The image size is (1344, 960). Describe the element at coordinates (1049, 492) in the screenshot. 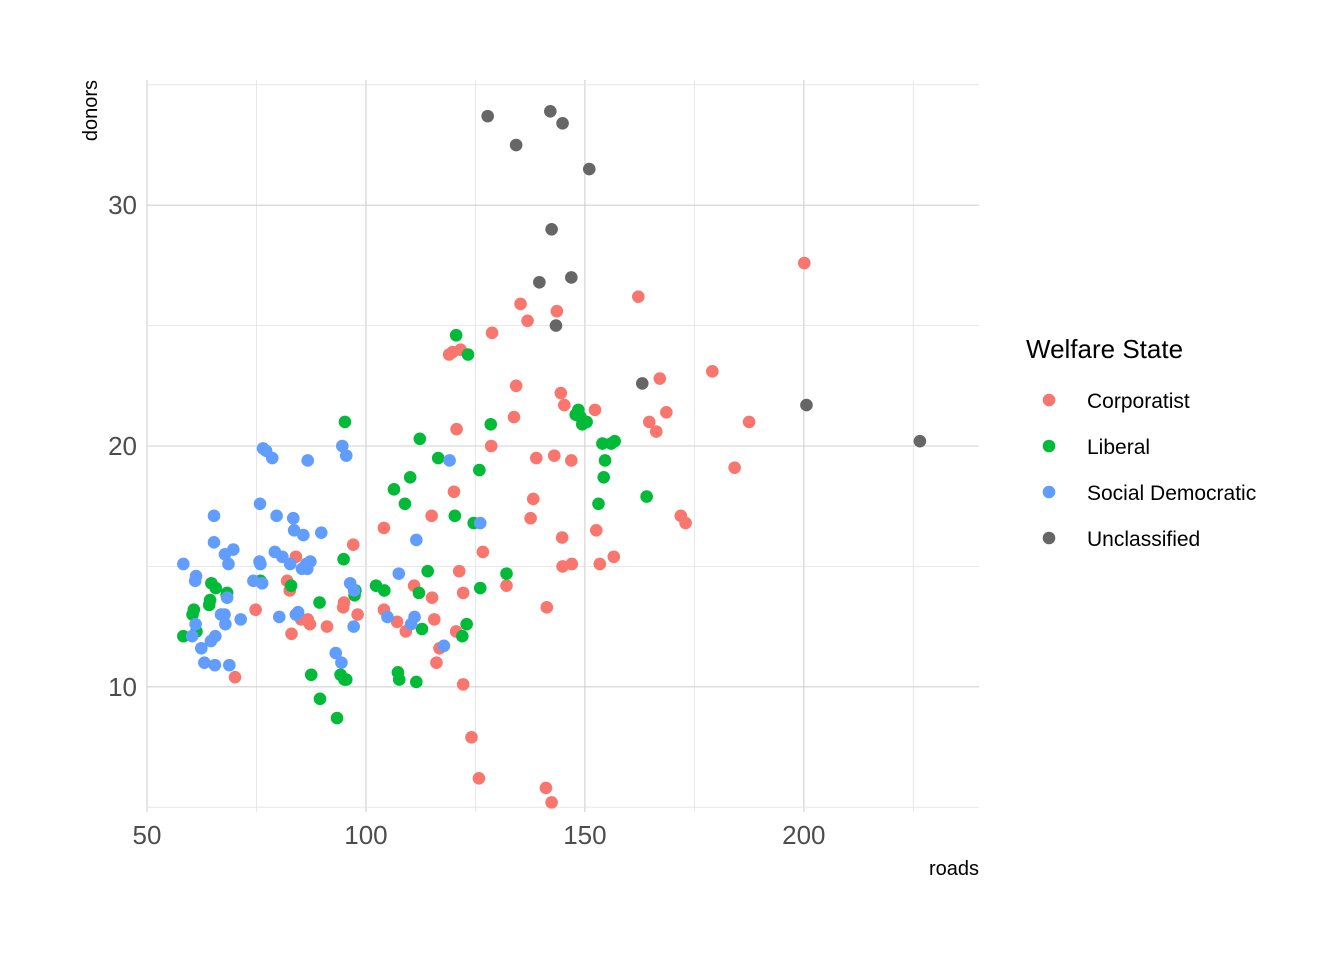

I see `legend-key-social-democratic` at that location.